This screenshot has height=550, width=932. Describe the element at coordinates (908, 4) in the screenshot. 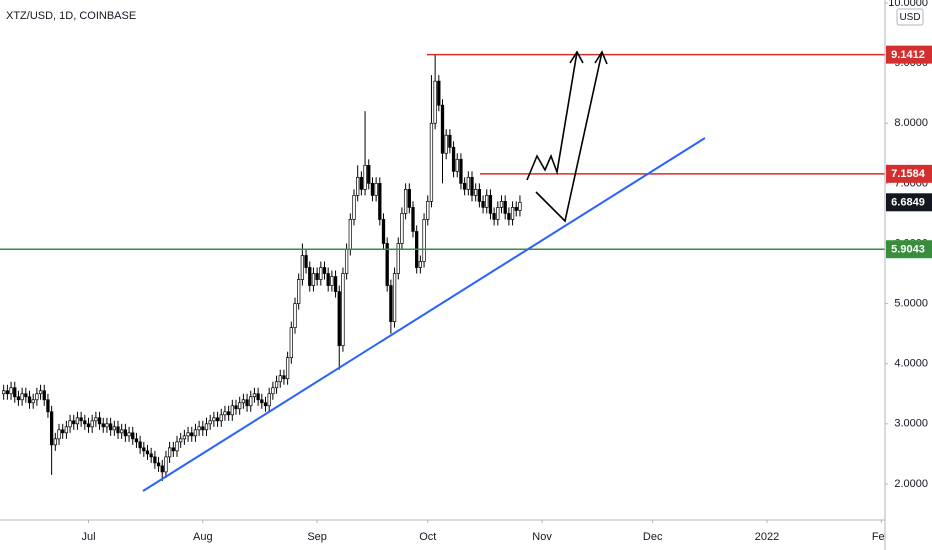

I see `y-tick-label: 10.0000` at that location.